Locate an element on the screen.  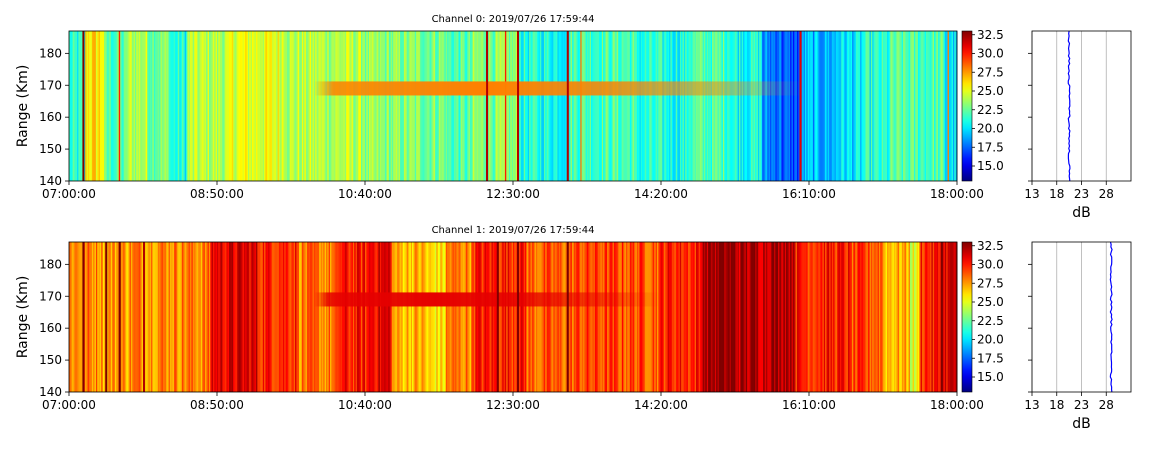
colorbar-tick-label: 30.0 is located at coordinates (990, 265).